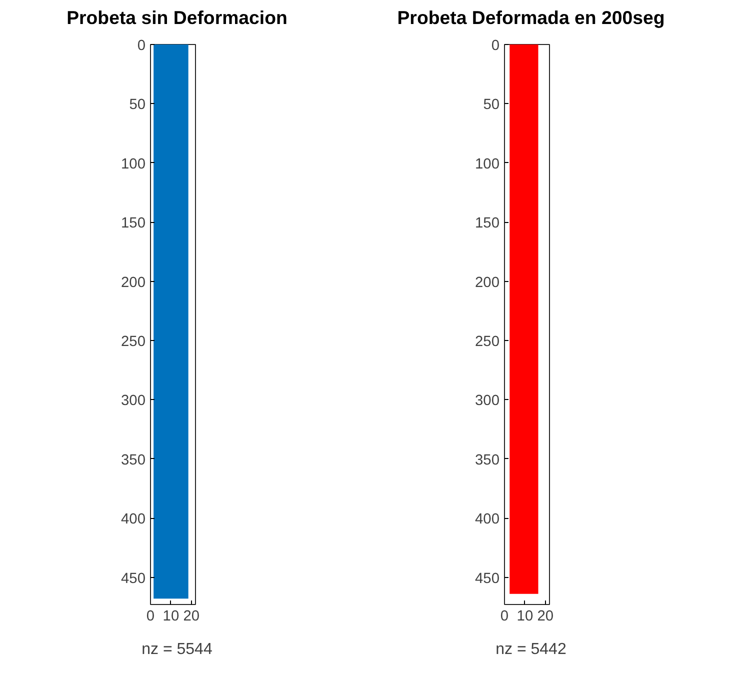  Describe the element at coordinates (177, 18) in the screenshot. I see `chart-title: Probeta sin Deformacion` at that location.